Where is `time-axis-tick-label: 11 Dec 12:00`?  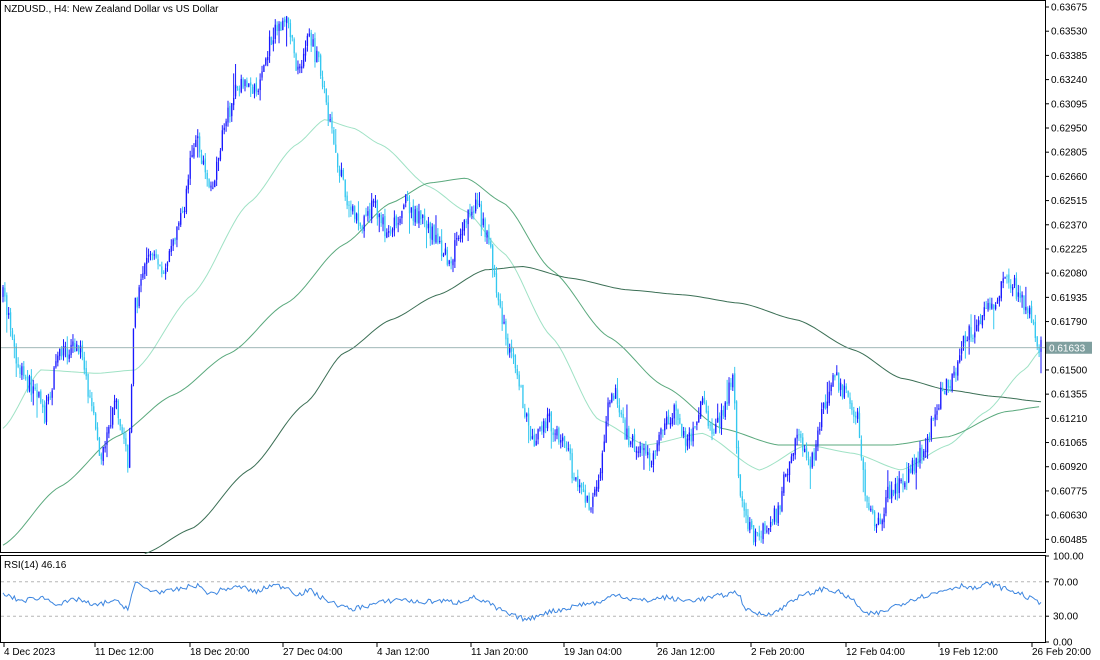
time-axis-tick-label: 11 Dec 12:00 is located at coordinates (124, 652).